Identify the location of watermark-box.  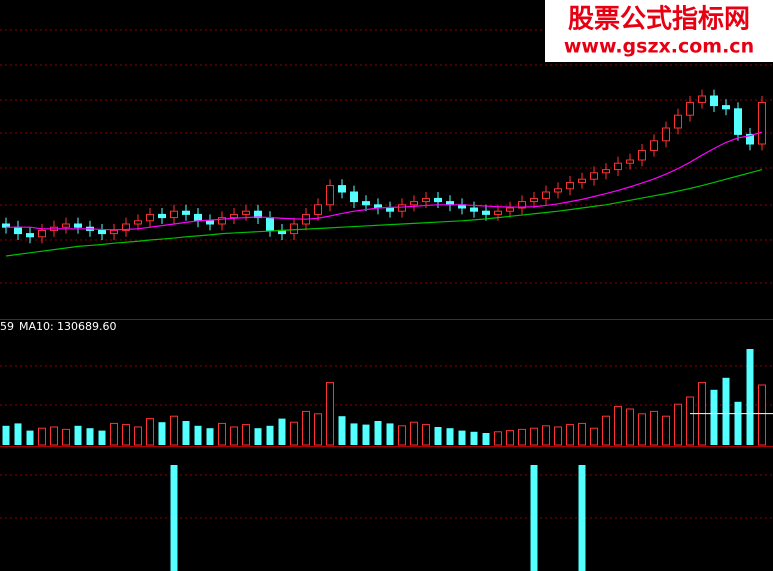
(659, 31).